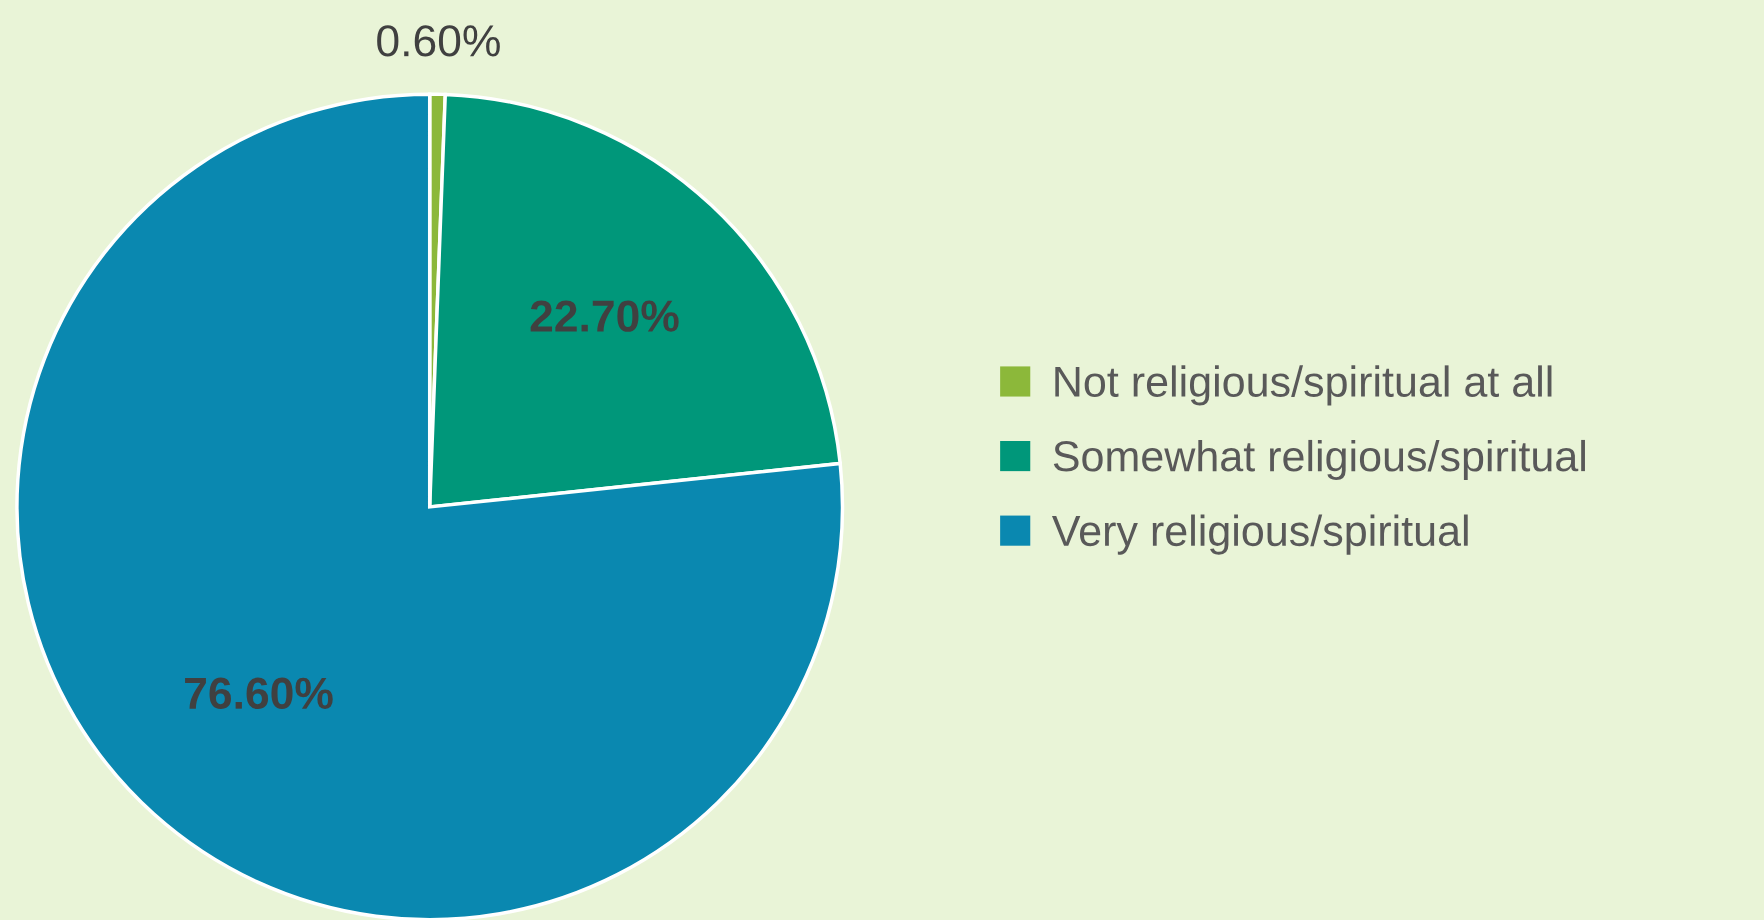  I want to click on data-label: 76.60%, so click(259, 693).